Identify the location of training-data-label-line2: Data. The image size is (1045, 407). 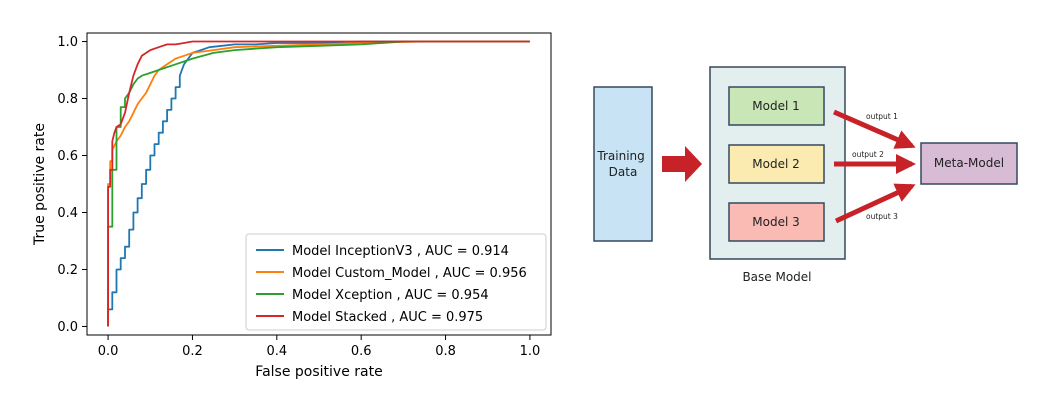
(623, 172).